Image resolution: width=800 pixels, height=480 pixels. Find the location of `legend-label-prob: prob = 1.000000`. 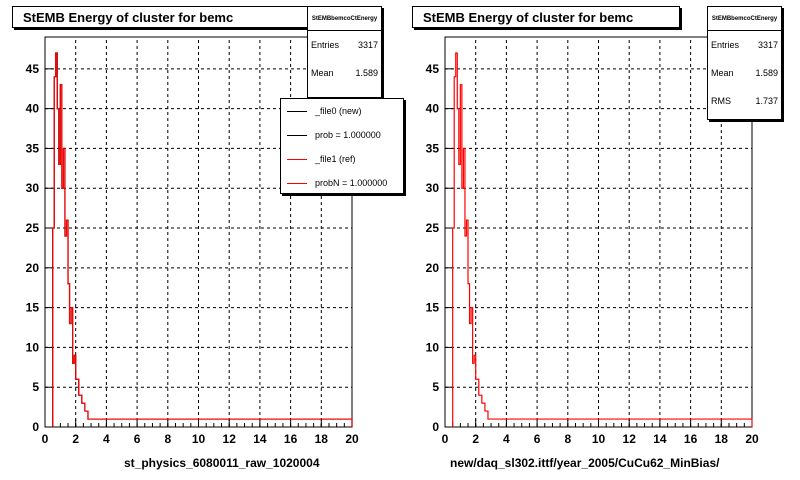

legend-label-prob: prob = 1.000000 is located at coordinates (348, 135).